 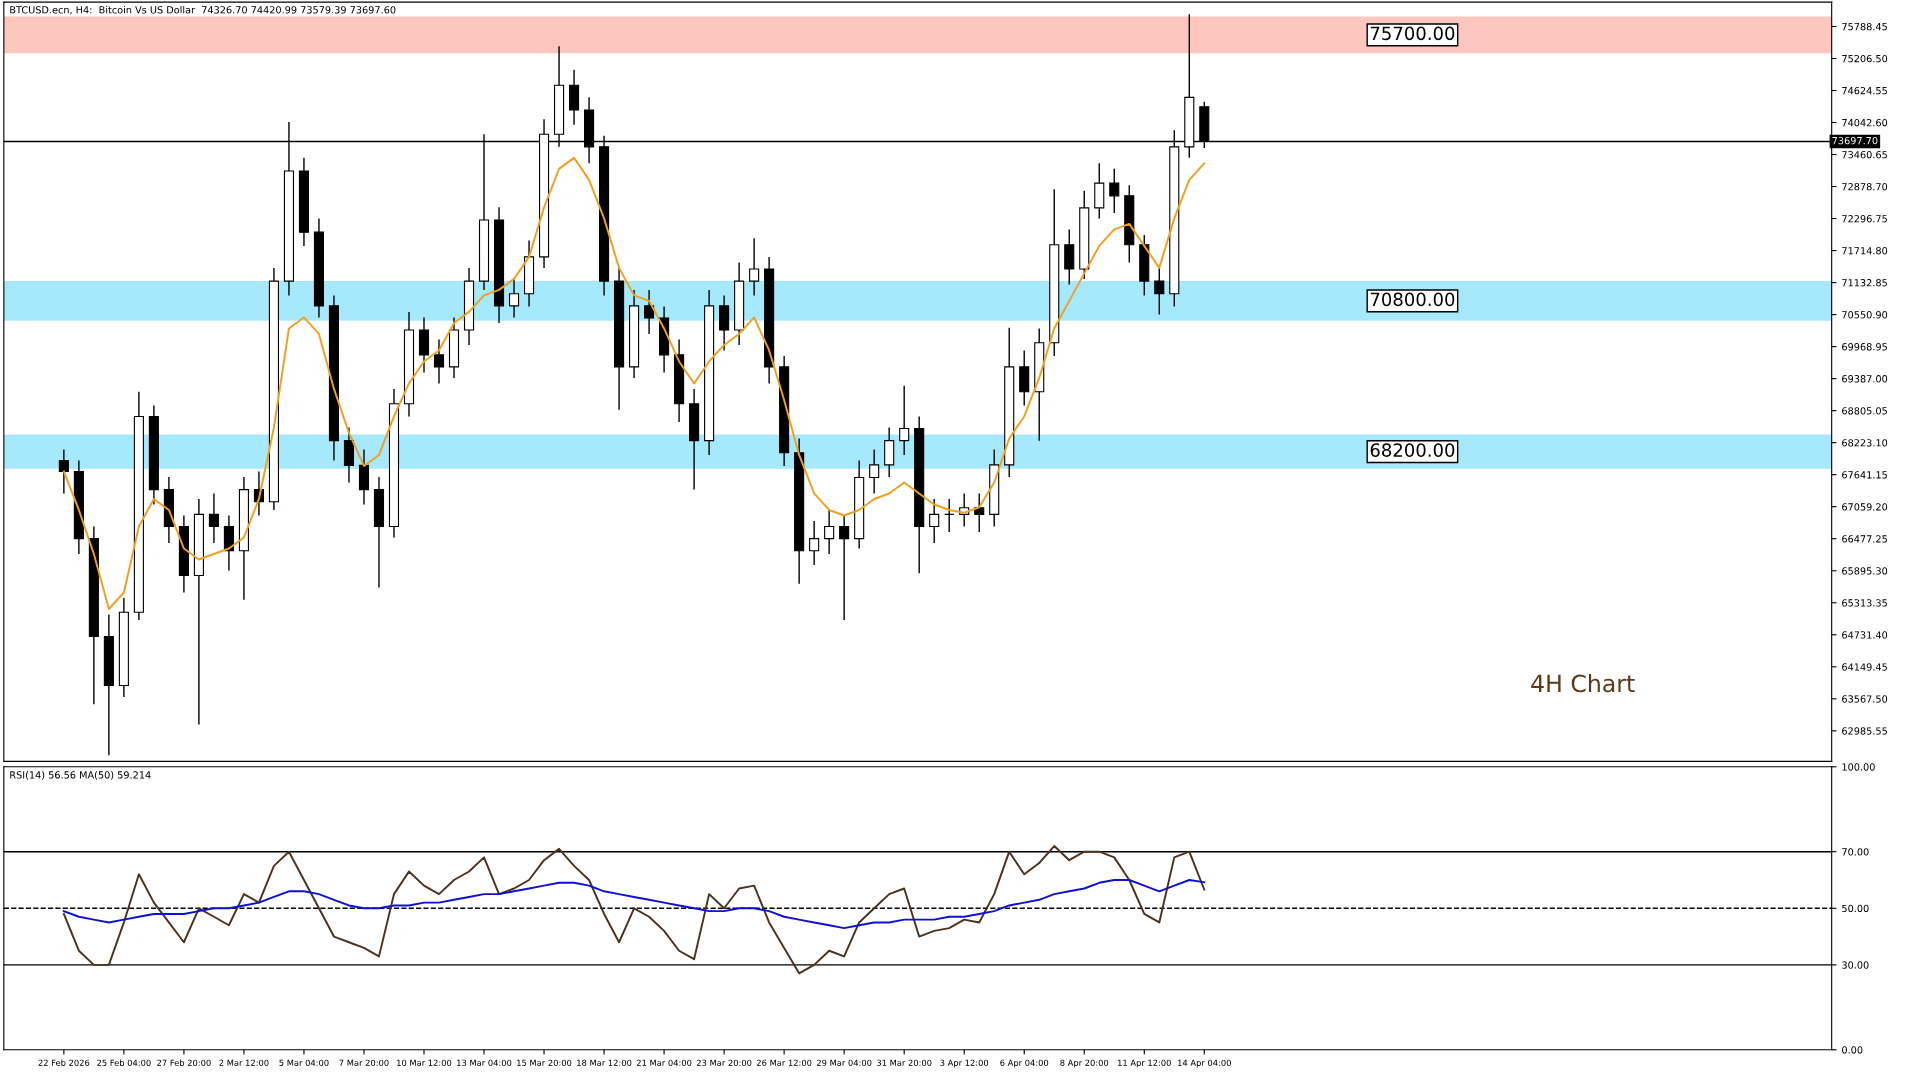 What do you see at coordinates (1864, 603) in the screenshot?
I see `y-tick-label: 65313.35` at bounding box center [1864, 603].